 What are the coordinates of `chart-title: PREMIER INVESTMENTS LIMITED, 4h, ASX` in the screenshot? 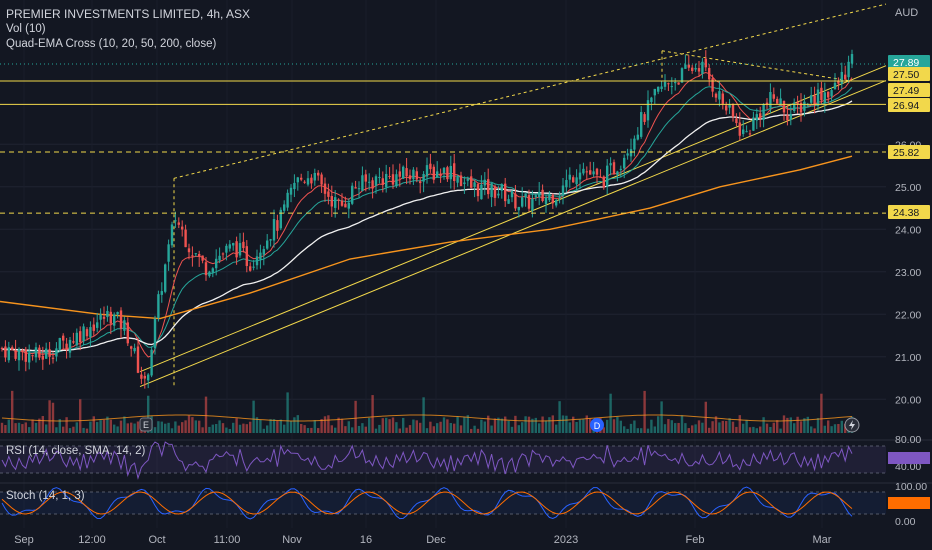 It's located at (128, 14).